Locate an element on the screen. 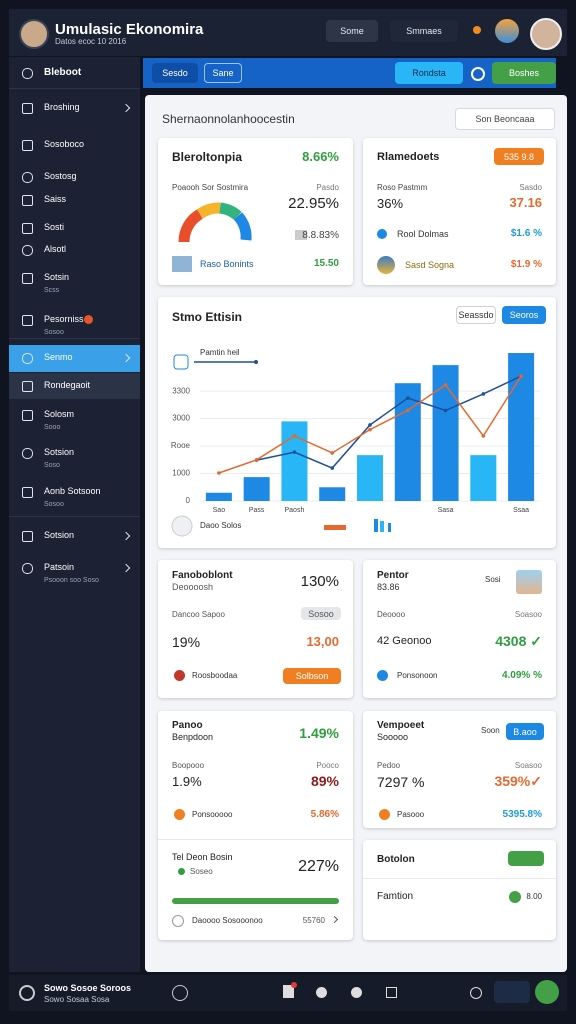 This screenshot has width=576, height=1024. card-value: 36% is located at coordinates (390, 203).